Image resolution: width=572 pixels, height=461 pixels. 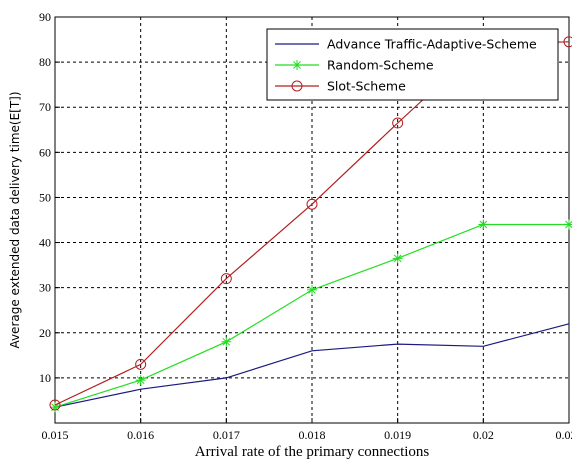 I want to click on legend-label: Advance Traffic-Adaptive-Scheme, so click(x=432, y=44).